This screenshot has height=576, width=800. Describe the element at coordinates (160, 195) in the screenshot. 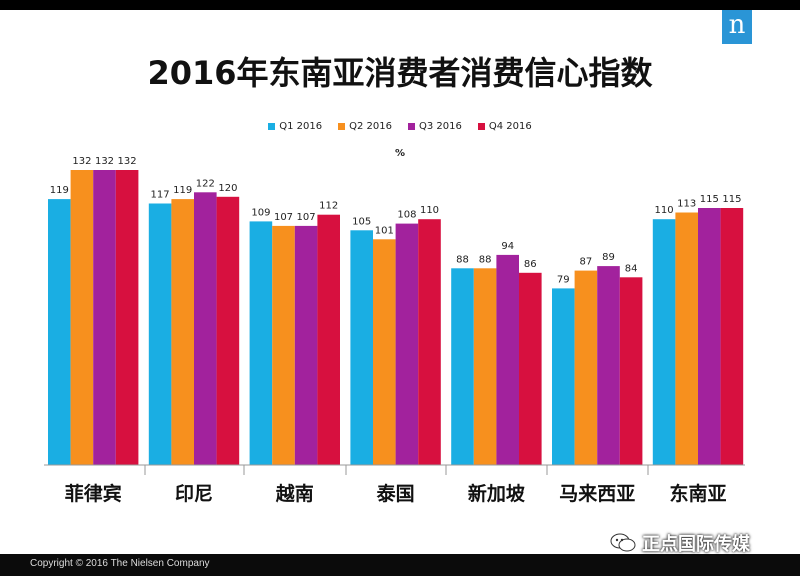

I see `data-label: 117` at that location.